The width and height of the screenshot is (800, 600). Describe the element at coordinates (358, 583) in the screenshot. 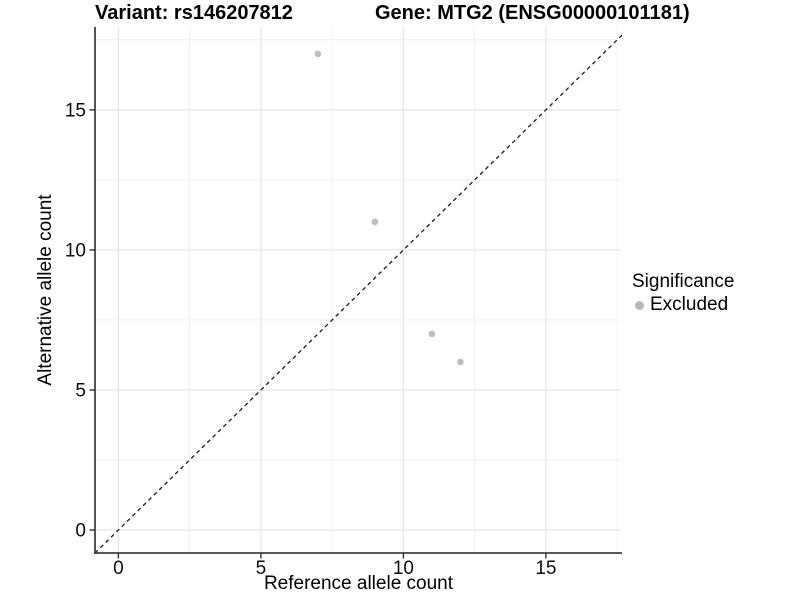

I see `x-axis-title: Reference allele count` at that location.